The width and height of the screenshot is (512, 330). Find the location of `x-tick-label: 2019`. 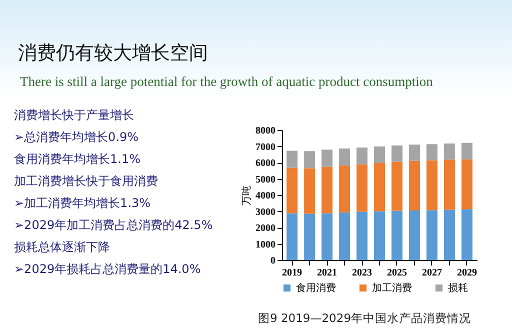

x-tick-label: 2019 is located at coordinates (292, 273).